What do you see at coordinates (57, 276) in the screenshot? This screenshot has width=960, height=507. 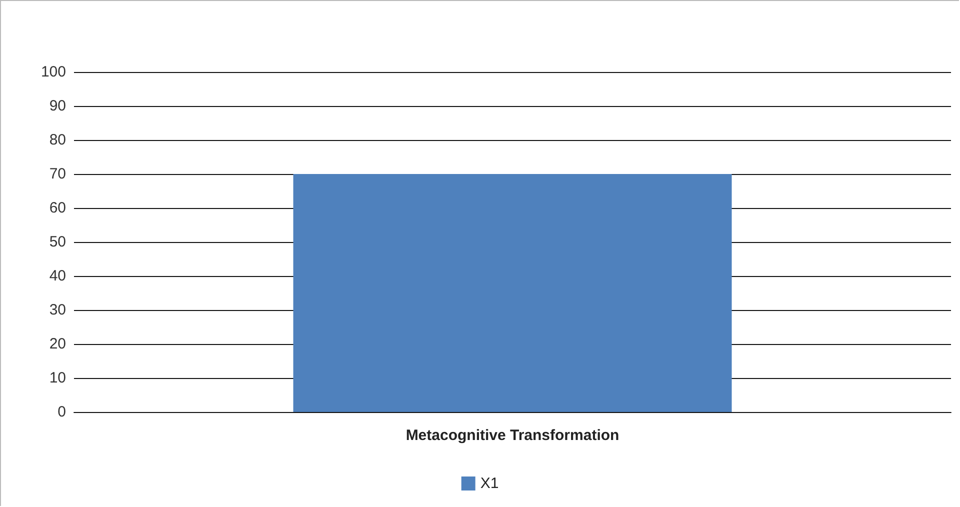 I see `y-tick-label: 40` at bounding box center [57, 276].